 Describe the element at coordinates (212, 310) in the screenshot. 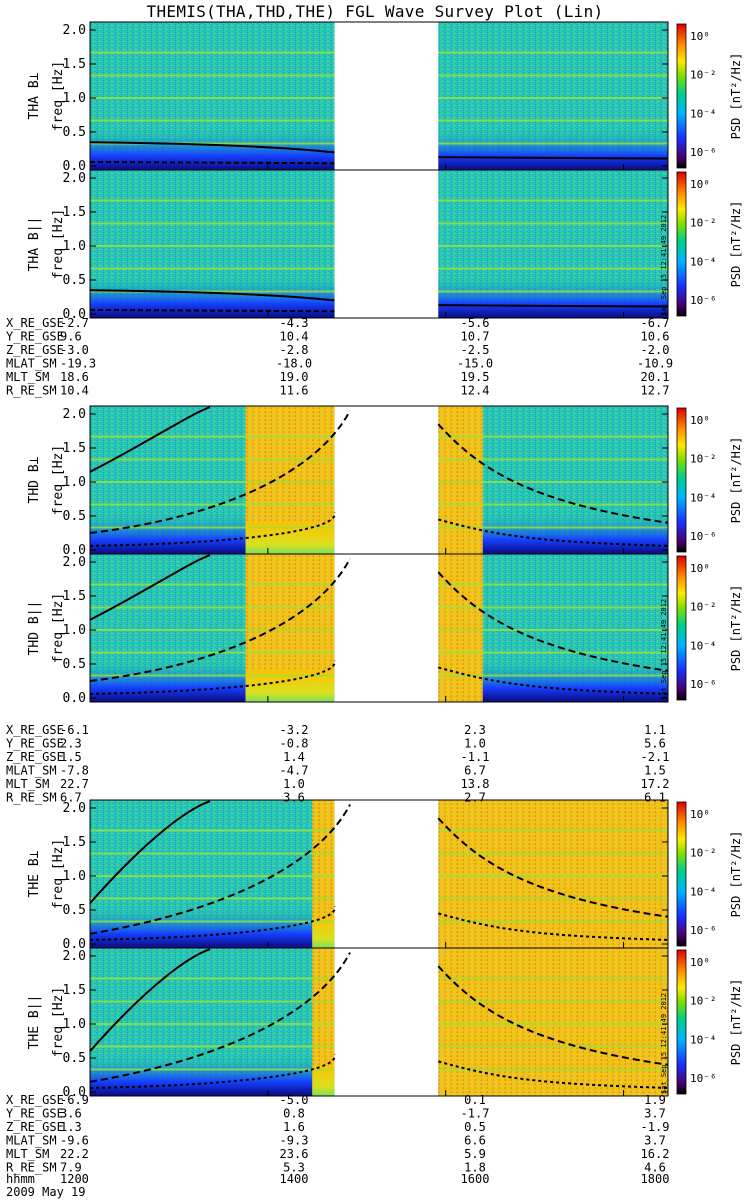

I see `tha-par-half-fce` at that location.